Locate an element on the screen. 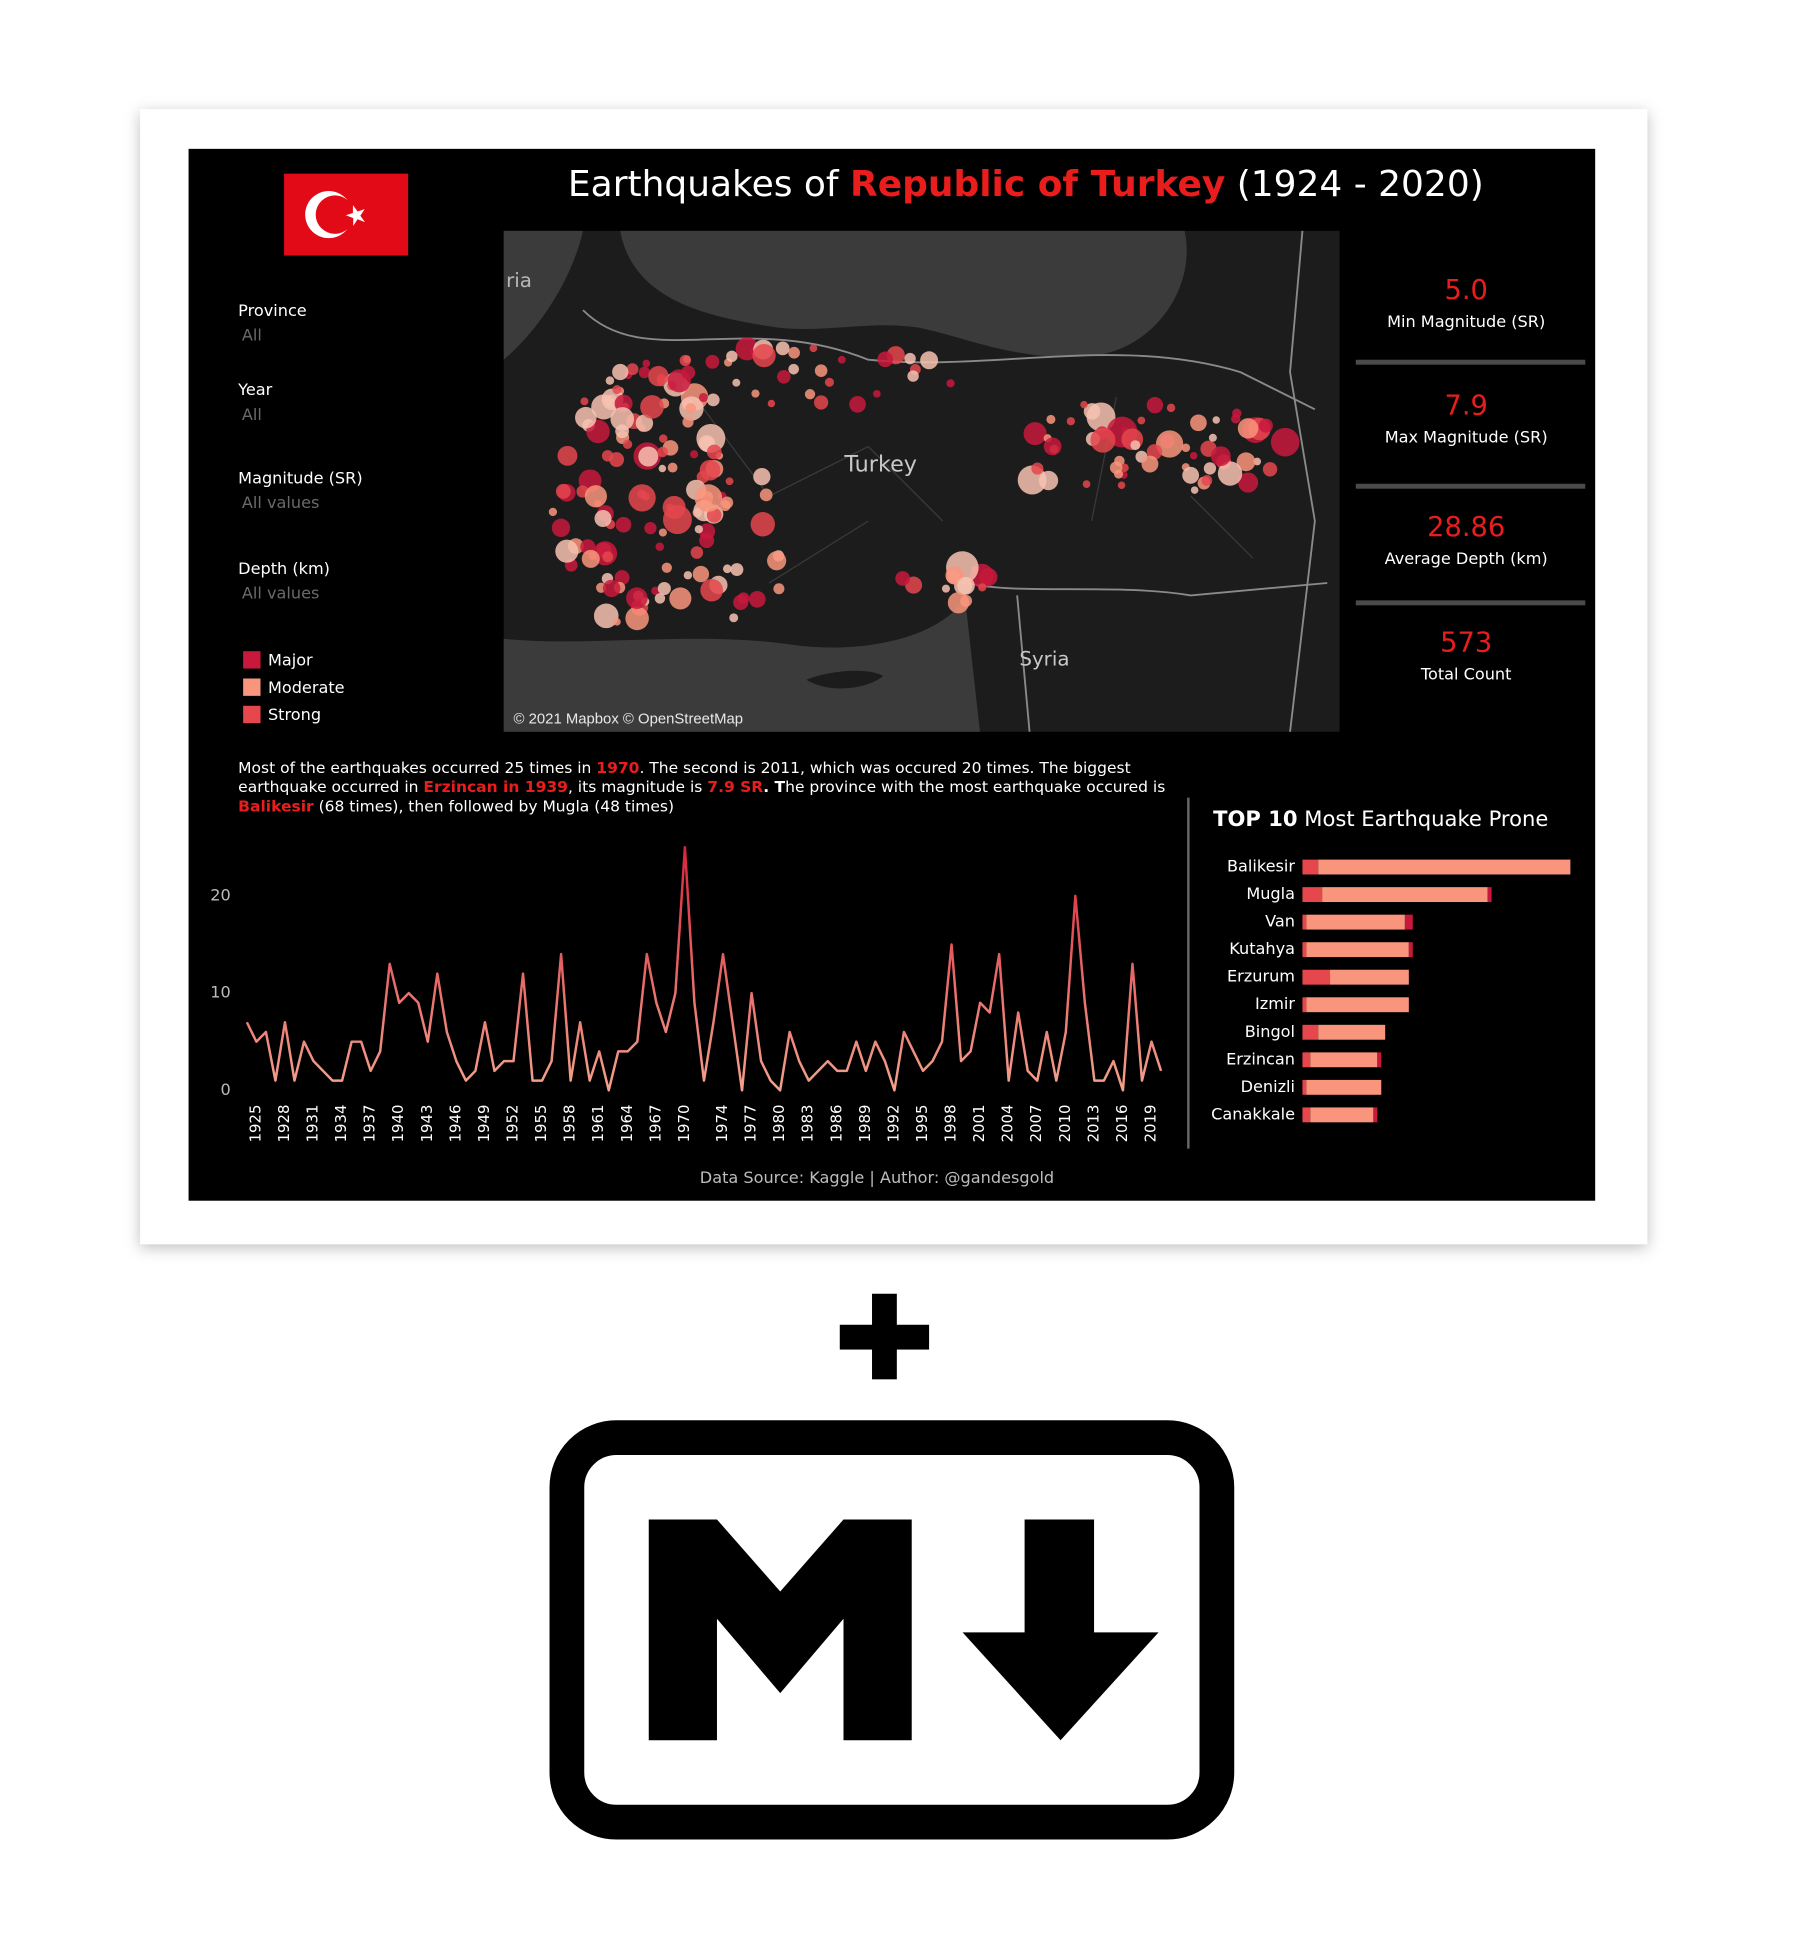 The width and height of the screenshot is (1816, 1940). x-tick-label: 1980 is located at coordinates (779, 1124).